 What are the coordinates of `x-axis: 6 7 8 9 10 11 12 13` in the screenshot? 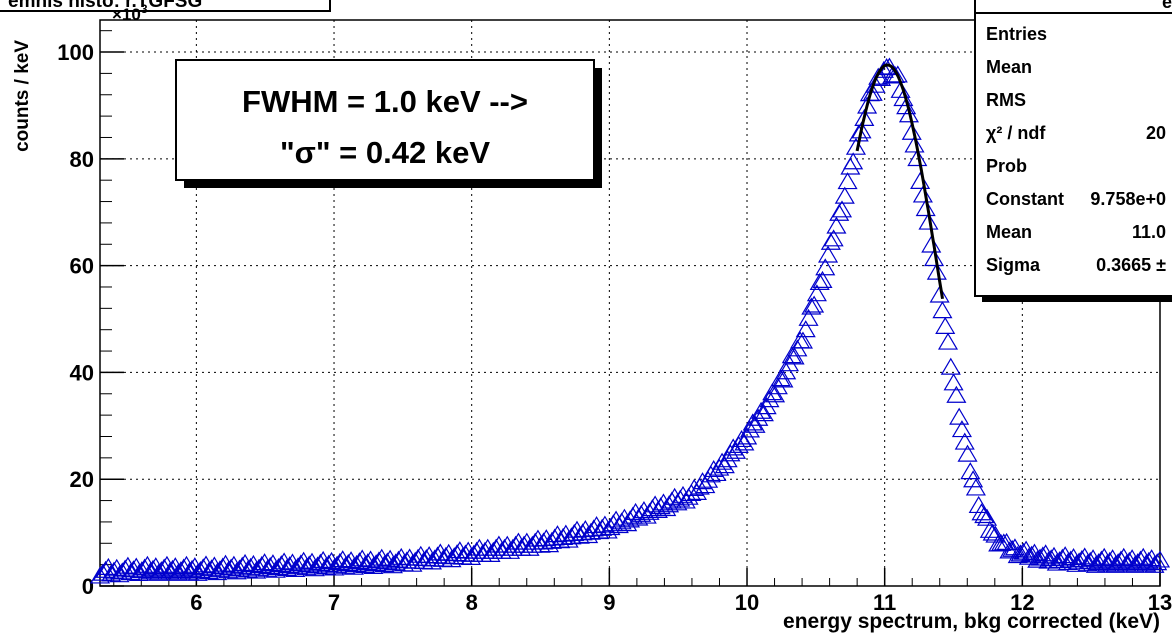 It's located at (642, 591).